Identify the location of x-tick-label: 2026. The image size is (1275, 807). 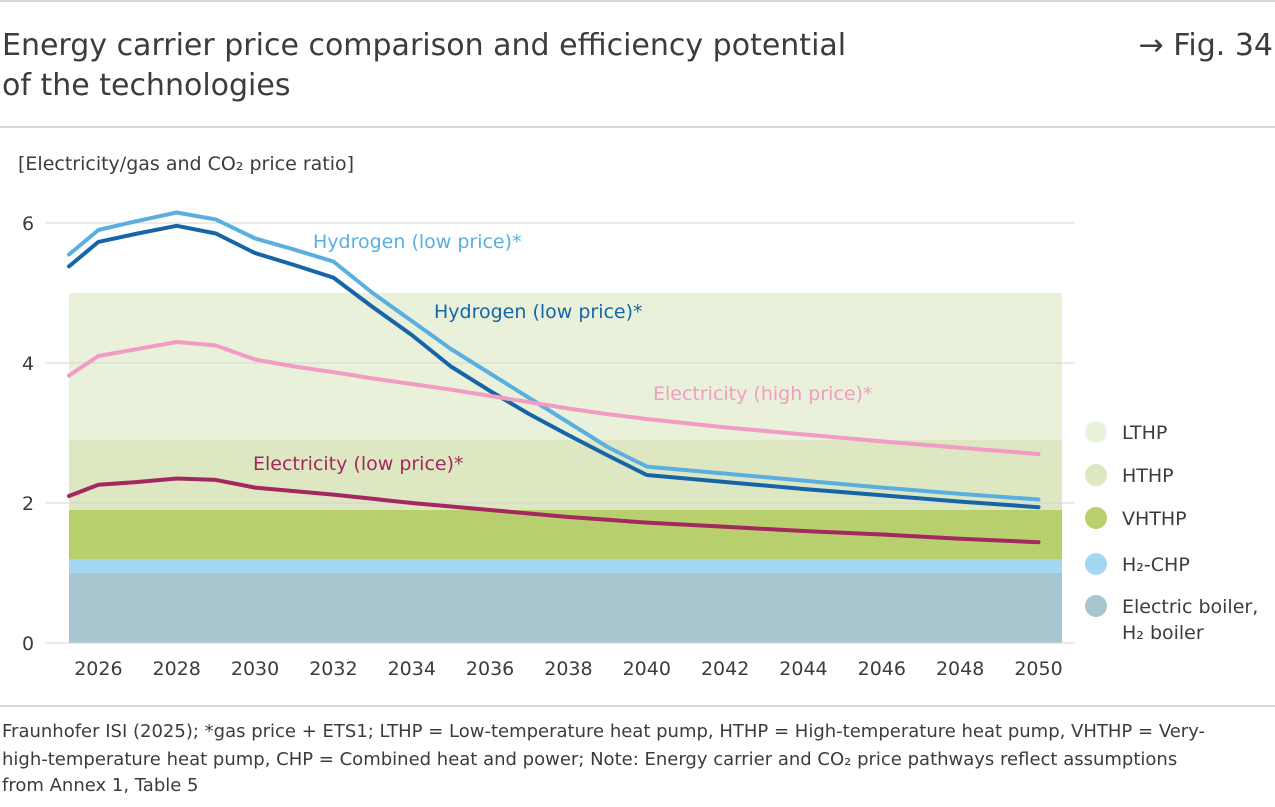
(98, 669).